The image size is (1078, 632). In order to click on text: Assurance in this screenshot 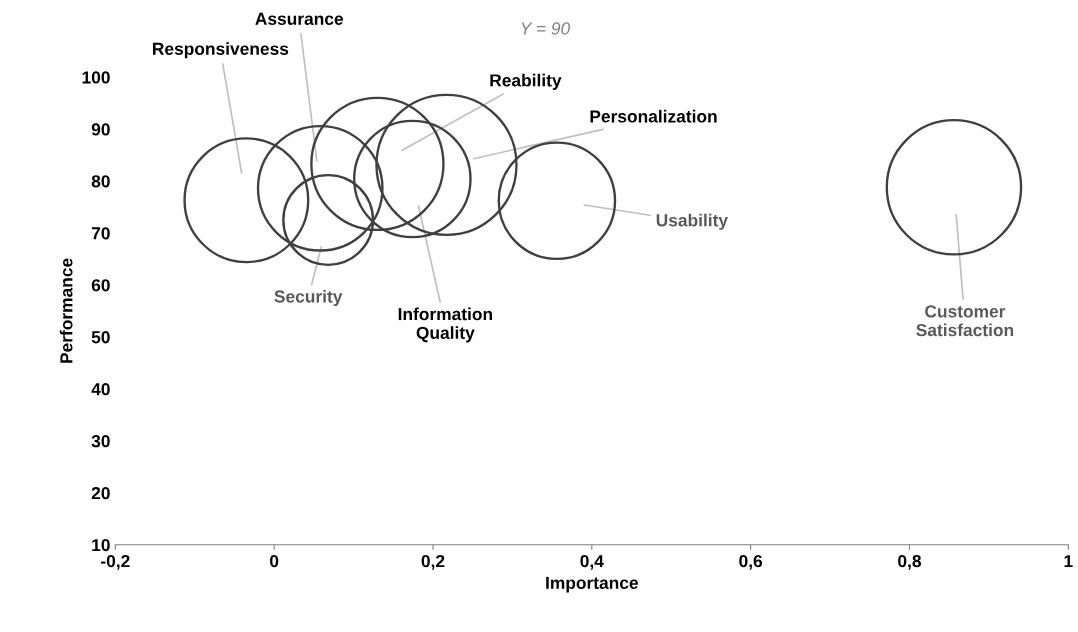, I will do `click(299, 18)`.